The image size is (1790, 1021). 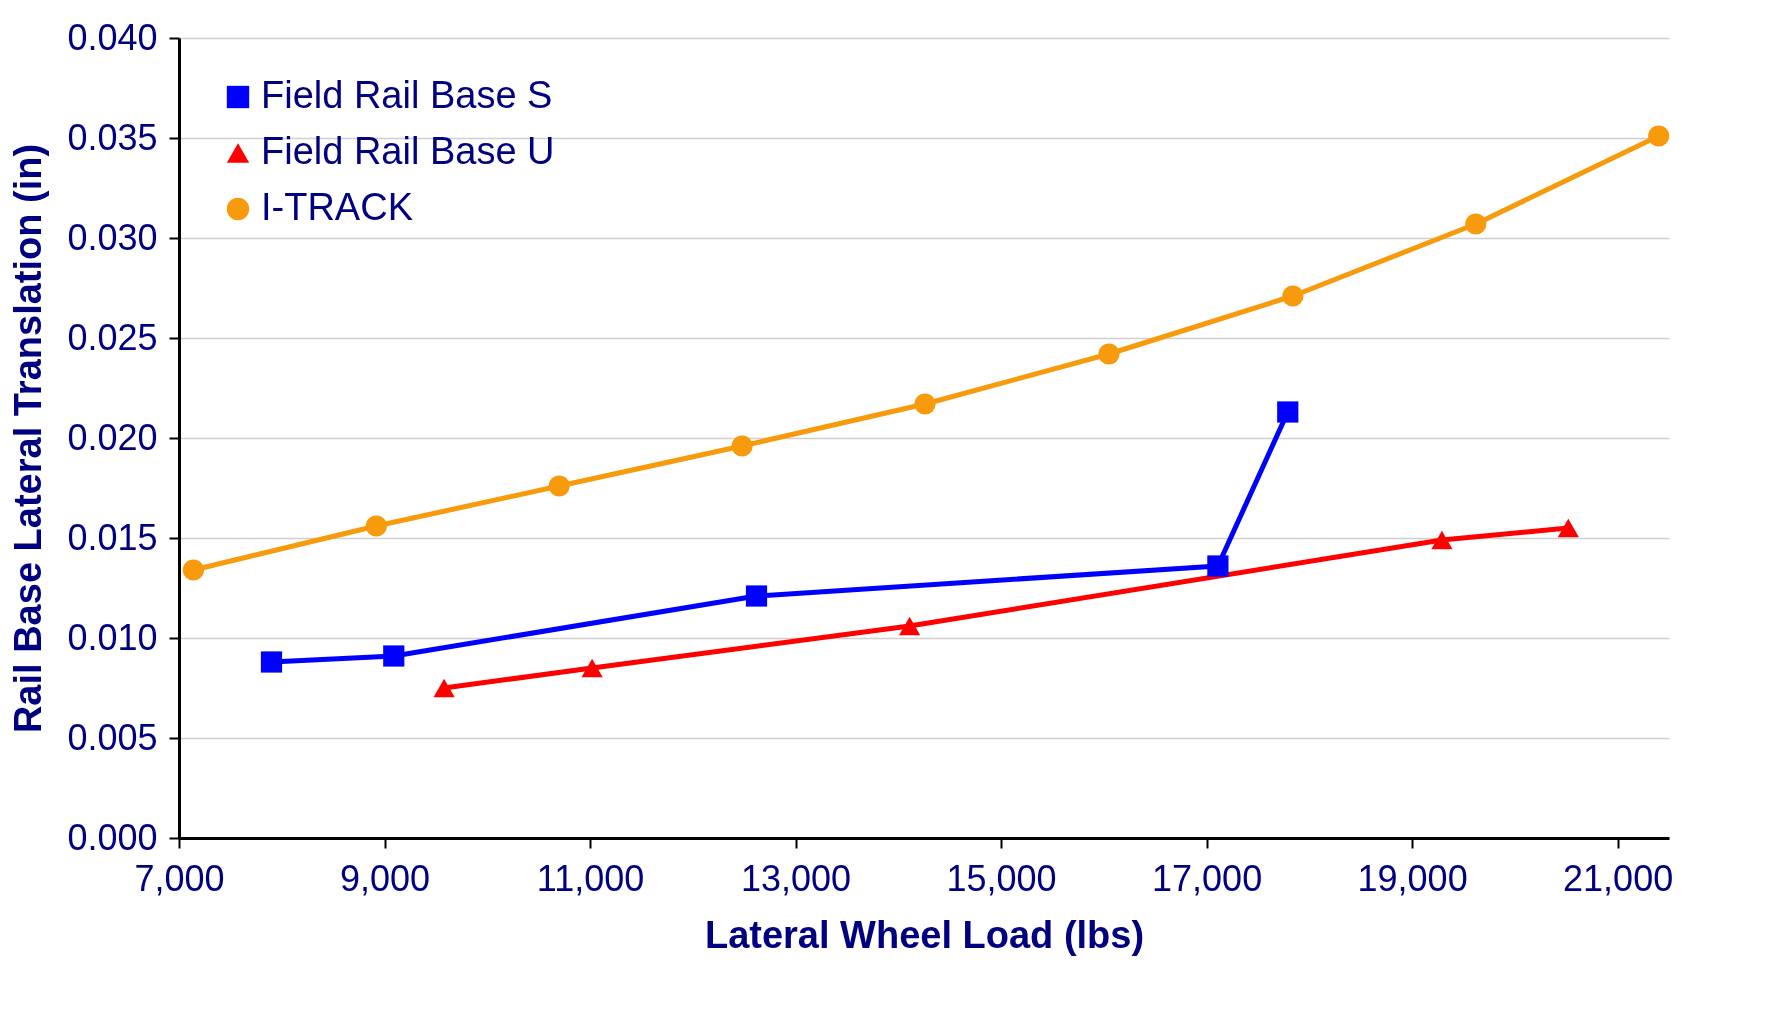 I want to click on x-tick-label: 15,000, so click(x=1001, y=878).